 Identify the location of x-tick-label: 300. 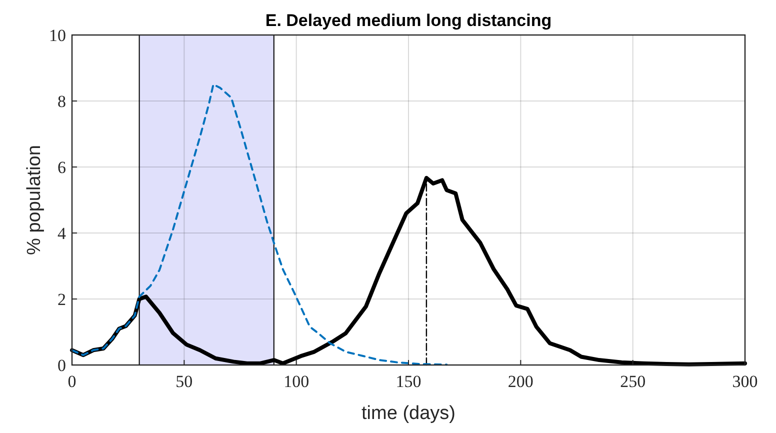
(745, 381).